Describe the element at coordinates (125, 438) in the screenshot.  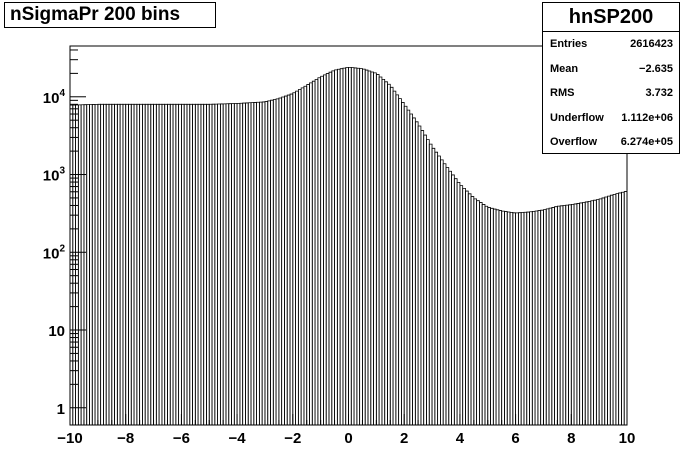
I see `x-tick-label: −8` at that location.